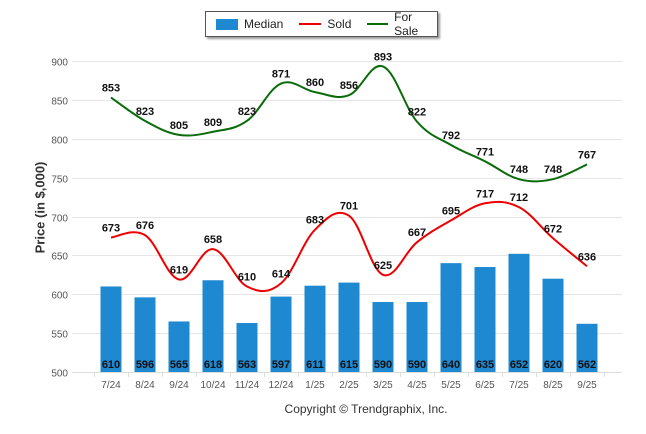 This screenshot has width=646, height=434. Describe the element at coordinates (280, 385) in the screenshot. I see `x-tick-label: 12/24` at that location.